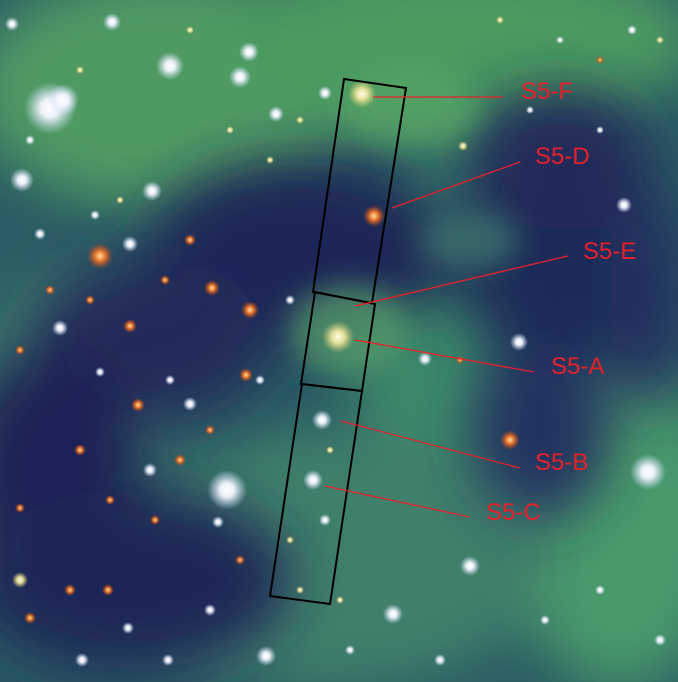 This screenshot has width=678, height=682. What do you see at coordinates (456, 185) in the screenshot?
I see `pointer-s5-d` at bounding box center [456, 185].